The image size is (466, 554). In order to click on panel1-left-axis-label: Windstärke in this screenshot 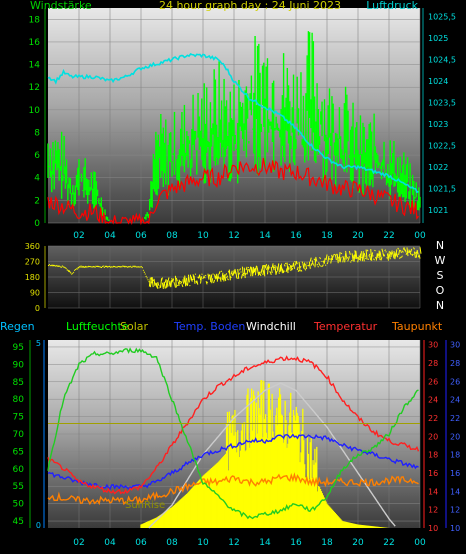, I will do `click(61, 6)`.